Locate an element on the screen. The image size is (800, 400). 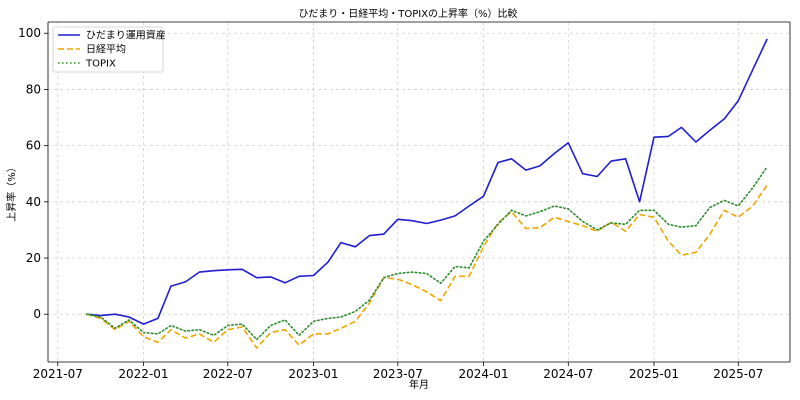
x-tick-label: 2025-07 is located at coordinates (738, 374).